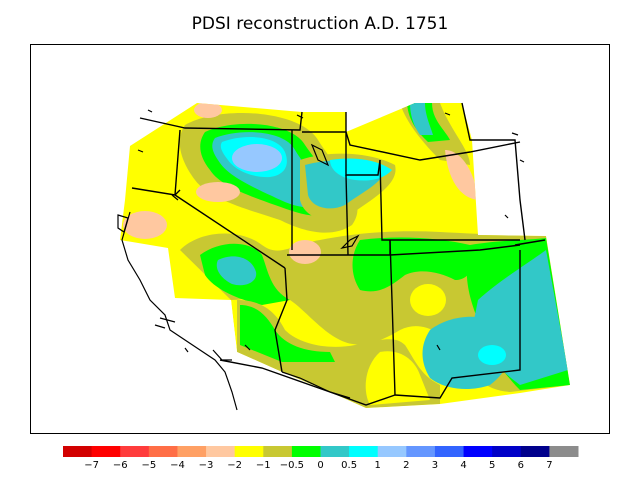 The width and height of the screenshot is (640, 480). Describe the element at coordinates (406, 465) in the screenshot. I see `colorbar-tick-label: 2` at that location.